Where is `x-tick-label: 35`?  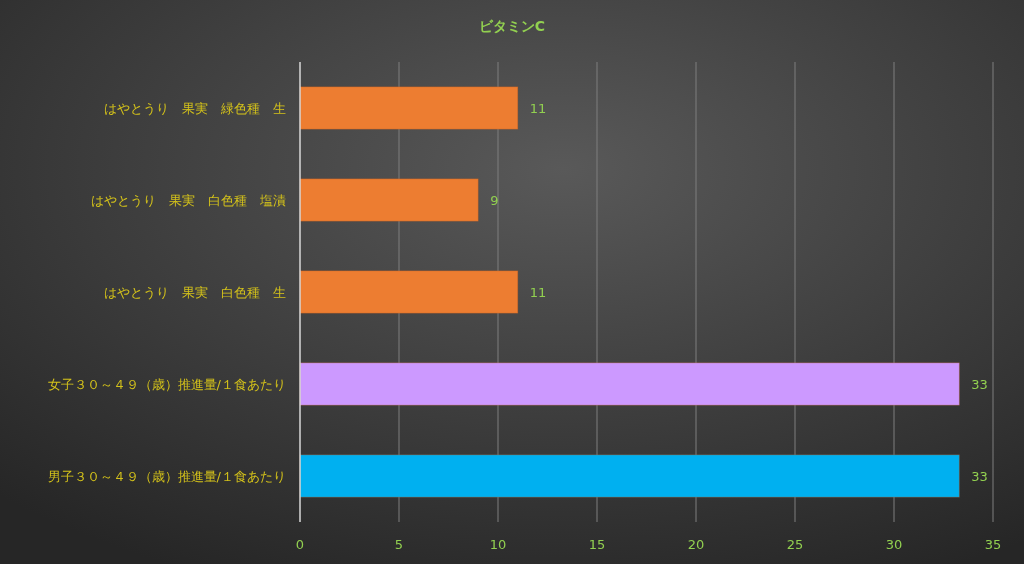 x-tick-label: 35 is located at coordinates (993, 544).